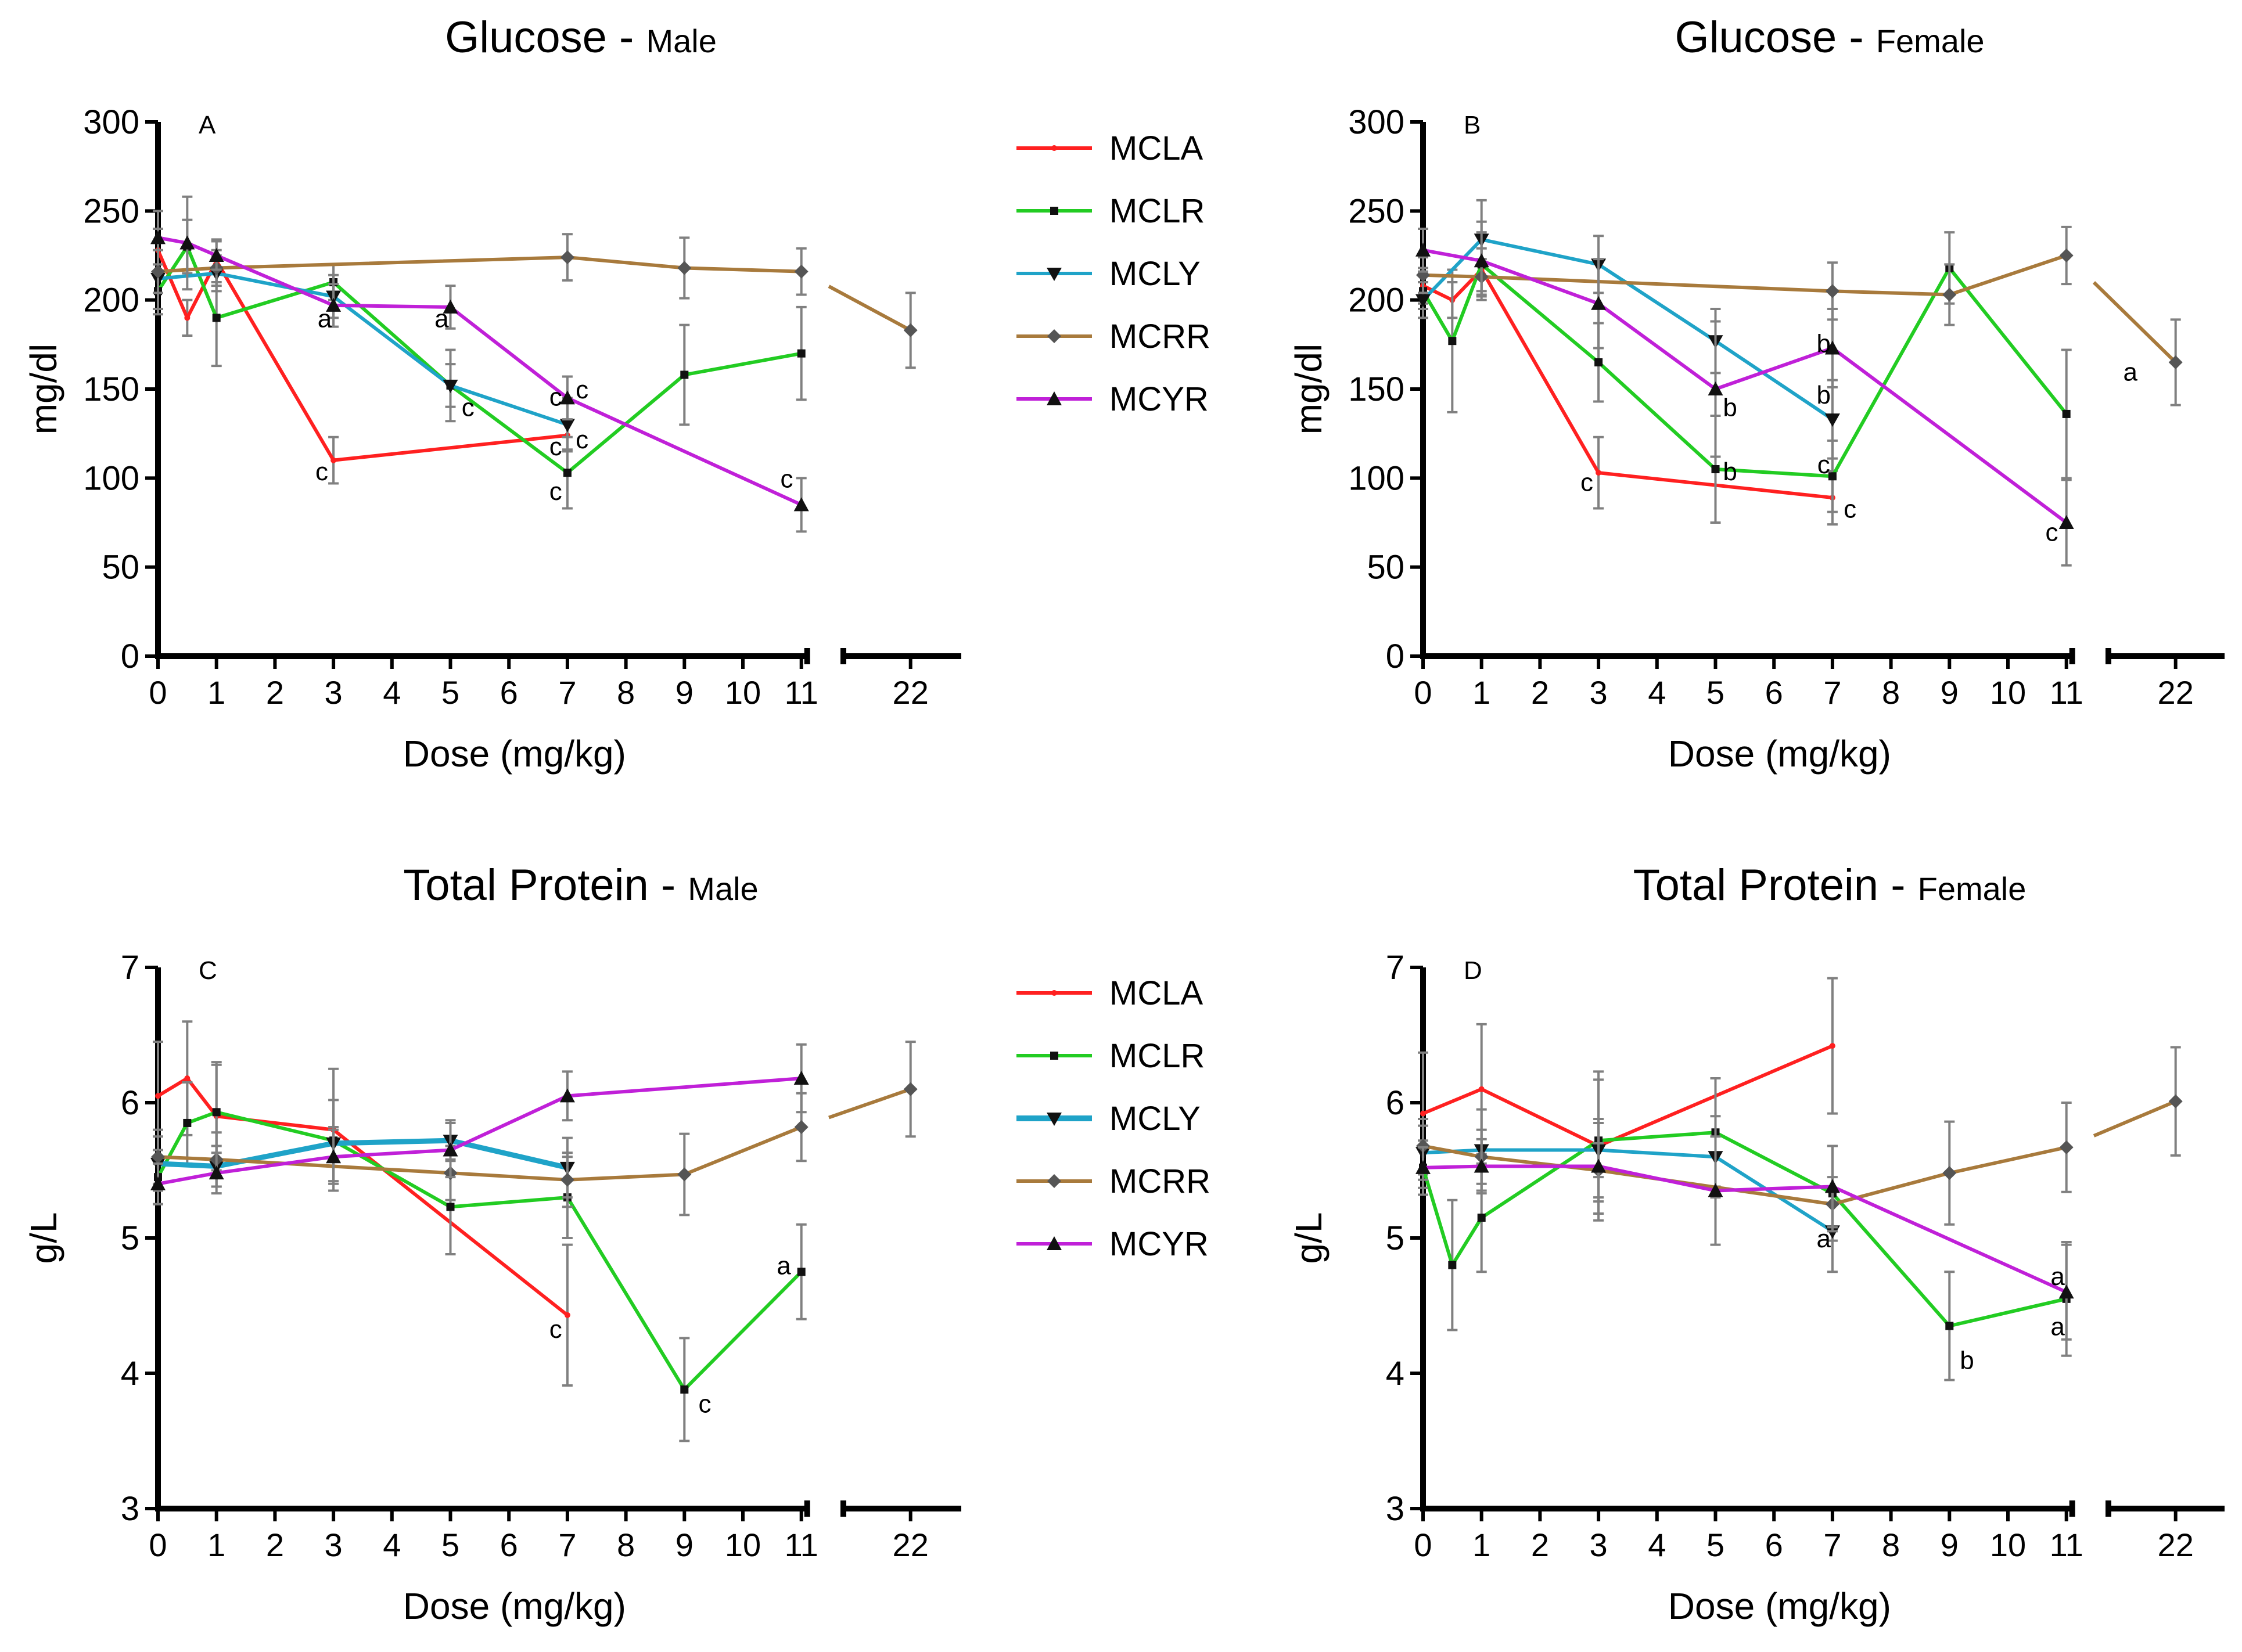 The image size is (2242, 1652). I want to click on panel-label: A, so click(207, 125).